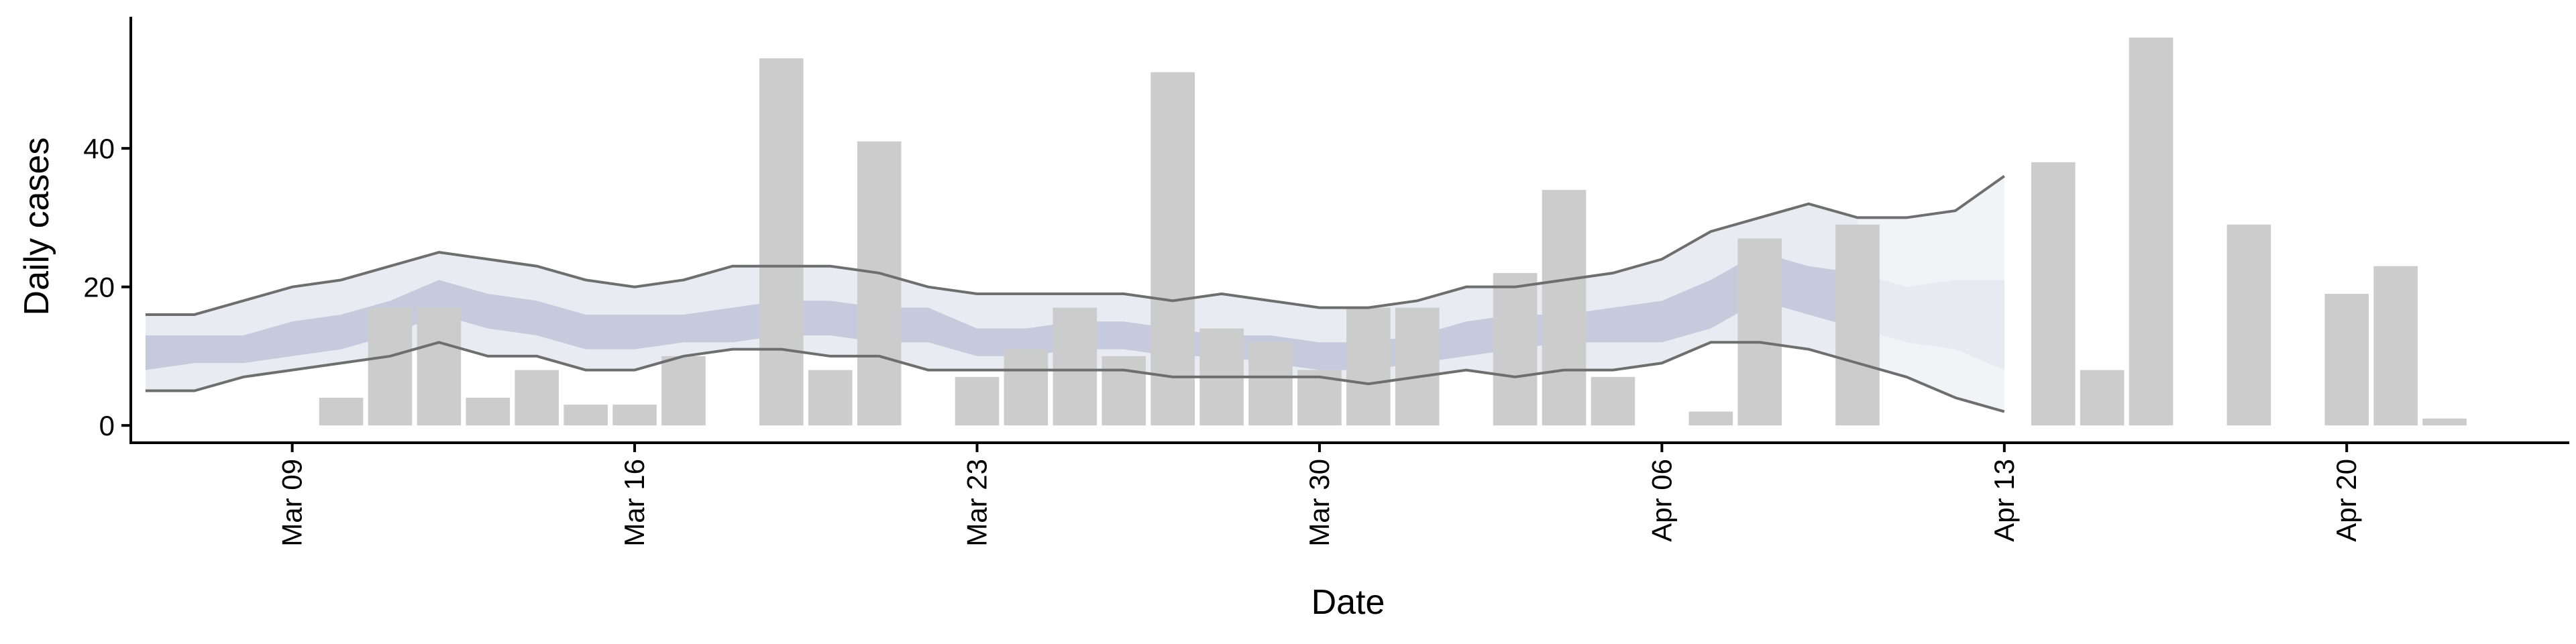 The width and height of the screenshot is (2576, 644). I want to click on x-tick-label: Mar 23, so click(976, 503).